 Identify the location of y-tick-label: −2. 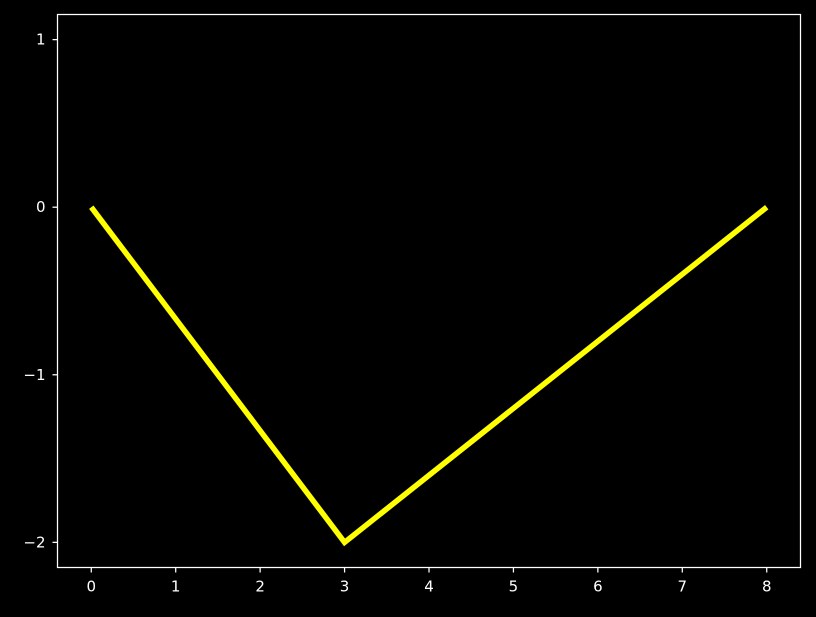
(34, 542).